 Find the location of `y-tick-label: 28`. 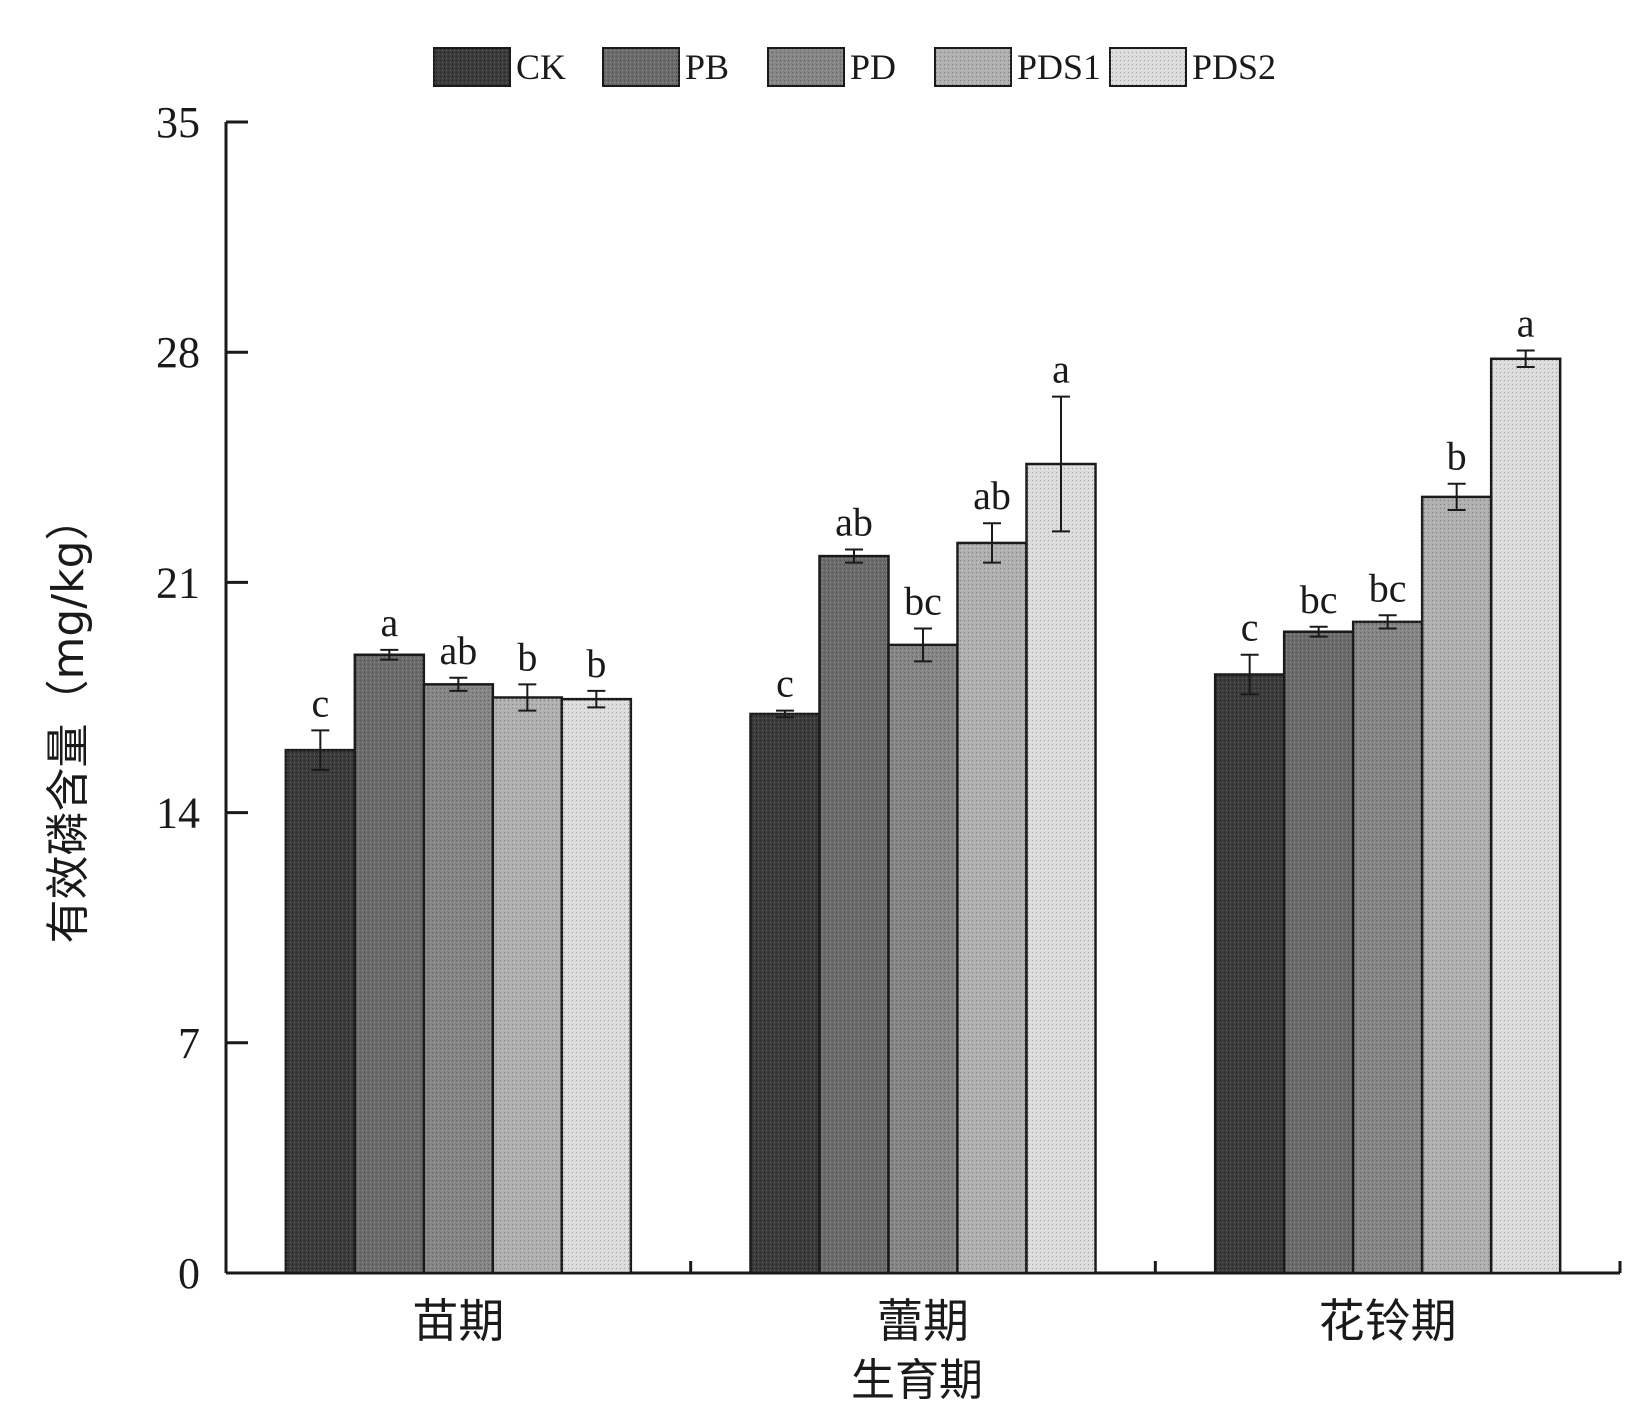

y-tick-label: 28 is located at coordinates (178, 352).